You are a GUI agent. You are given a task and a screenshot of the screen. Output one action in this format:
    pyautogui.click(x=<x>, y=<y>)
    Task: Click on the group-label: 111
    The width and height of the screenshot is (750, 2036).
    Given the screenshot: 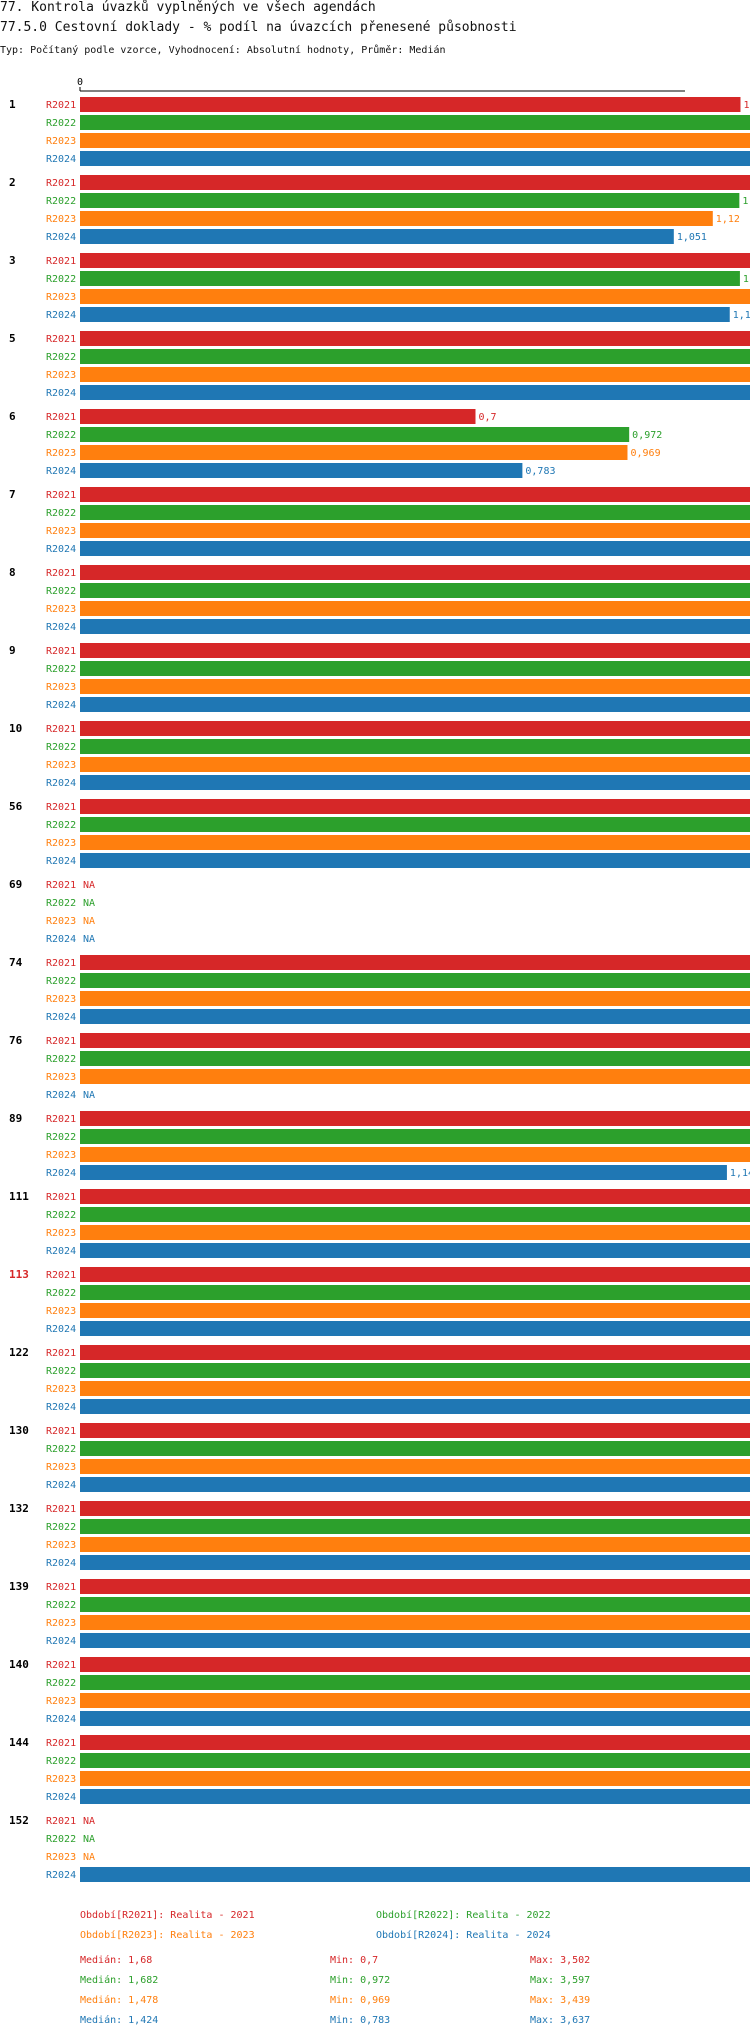 What is the action you would take?
    pyautogui.click(x=19, y=1196)
    